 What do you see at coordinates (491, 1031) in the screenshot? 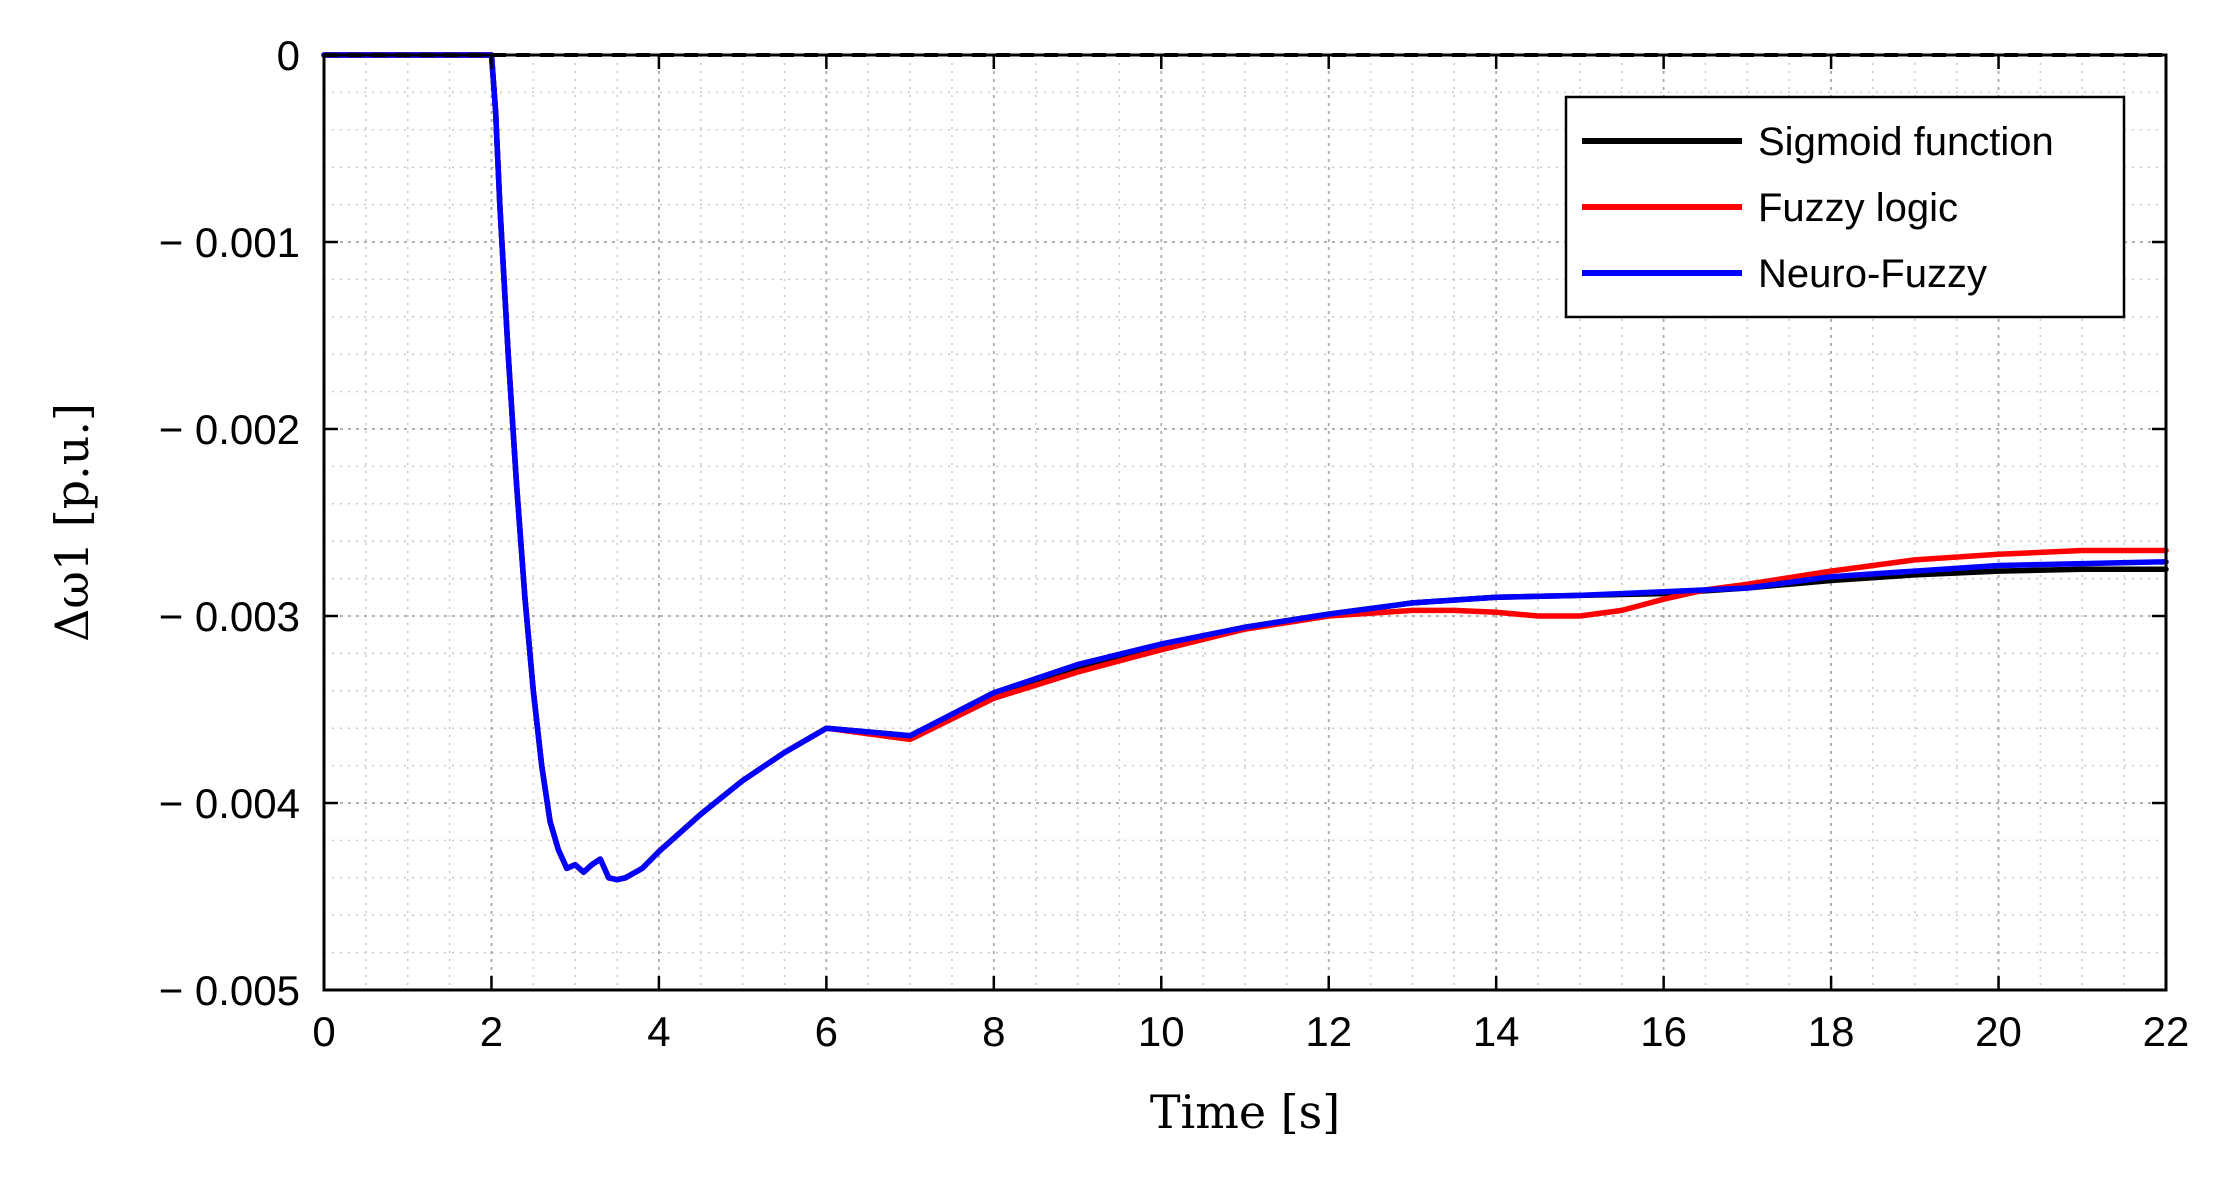
I see `x-tick-label: 2` at bounding box center [491, 1031].